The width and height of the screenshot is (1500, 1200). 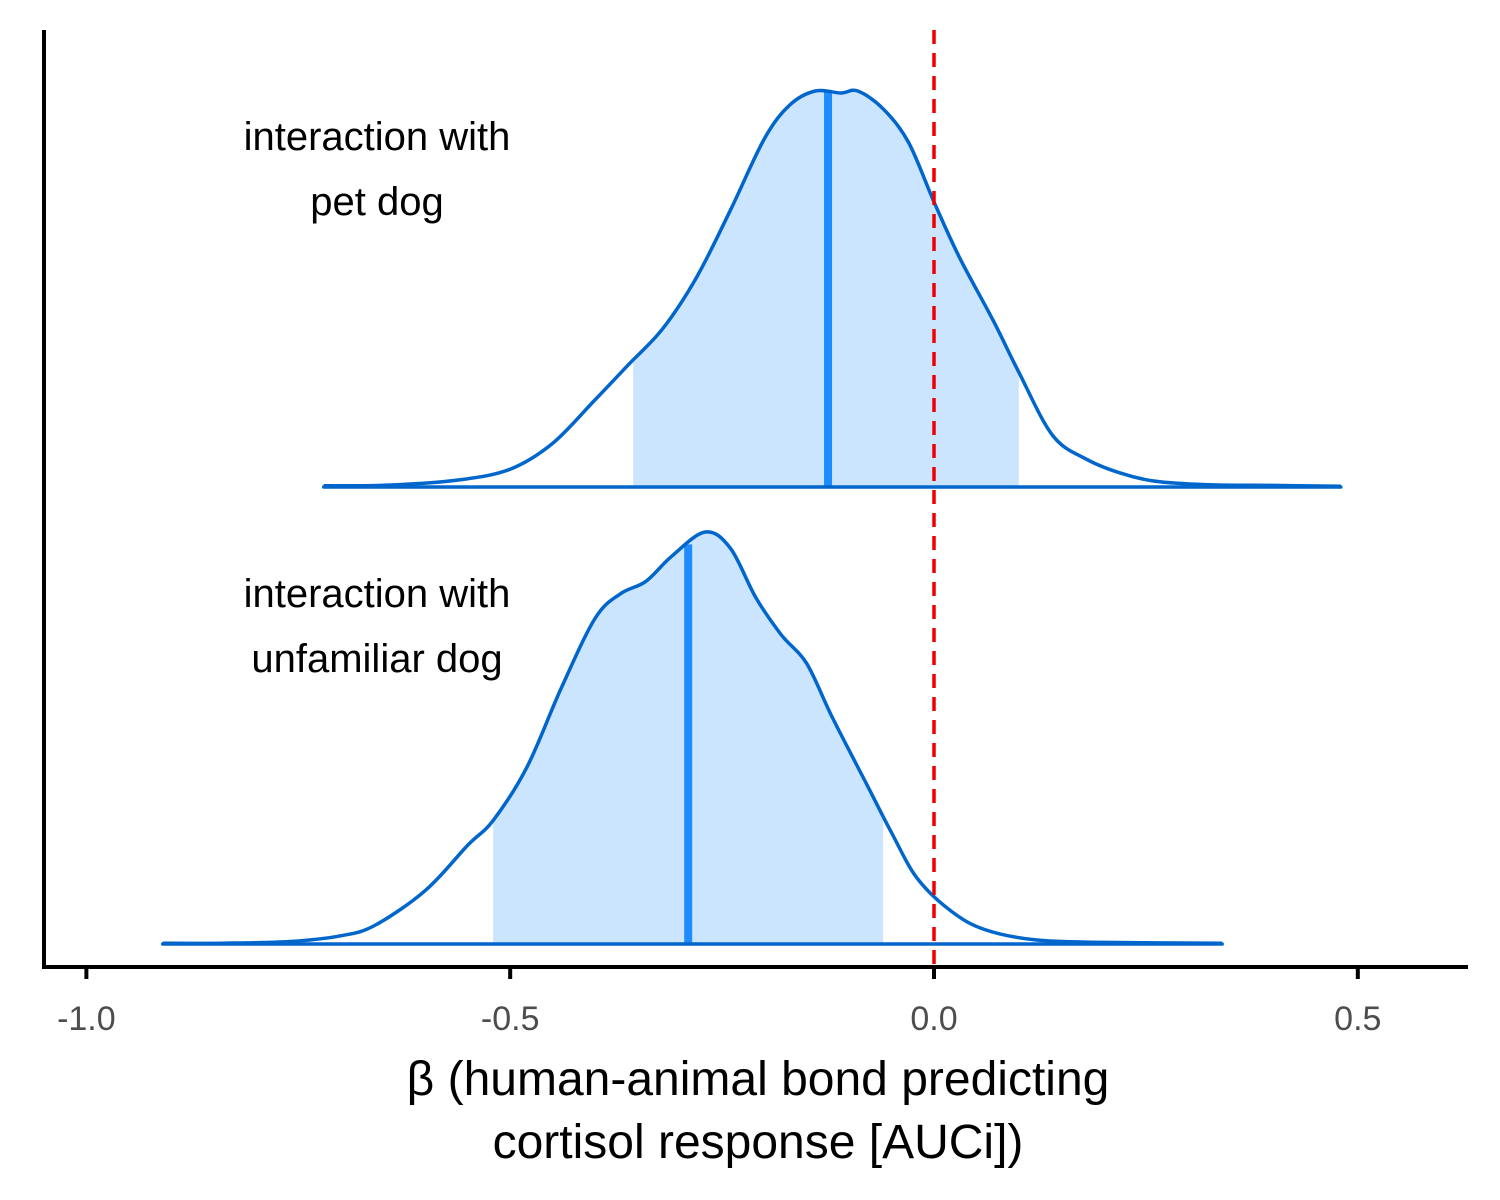 What do you see at coordinates (933, 1019) in the screenshot?
I see `x-tick-label: 0.0` at bounding box center [933, 1019].